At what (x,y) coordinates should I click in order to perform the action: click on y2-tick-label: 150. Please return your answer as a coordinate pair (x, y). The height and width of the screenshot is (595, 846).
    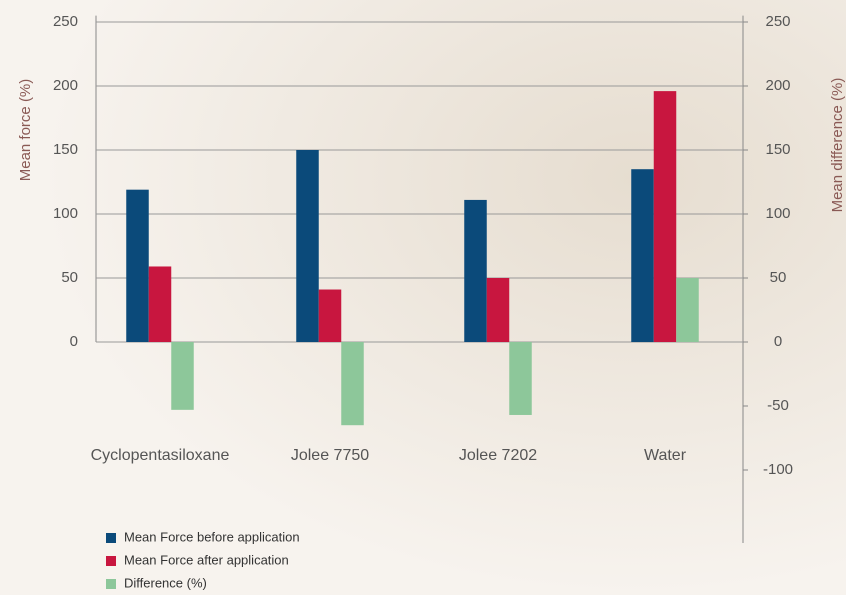
    Looking at the image, I should click on (777, 149).